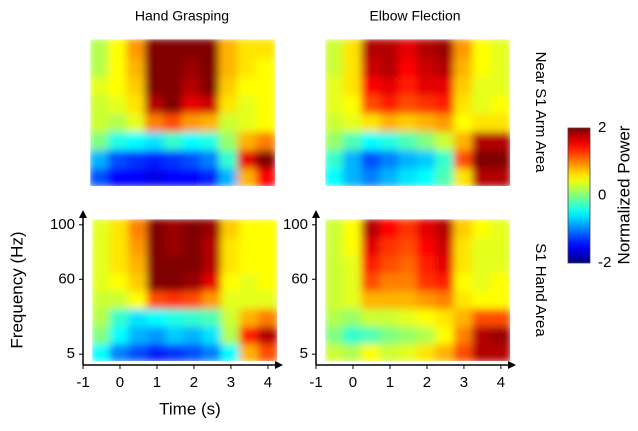  I want to click on heatmap-cells, so click(183, 112).